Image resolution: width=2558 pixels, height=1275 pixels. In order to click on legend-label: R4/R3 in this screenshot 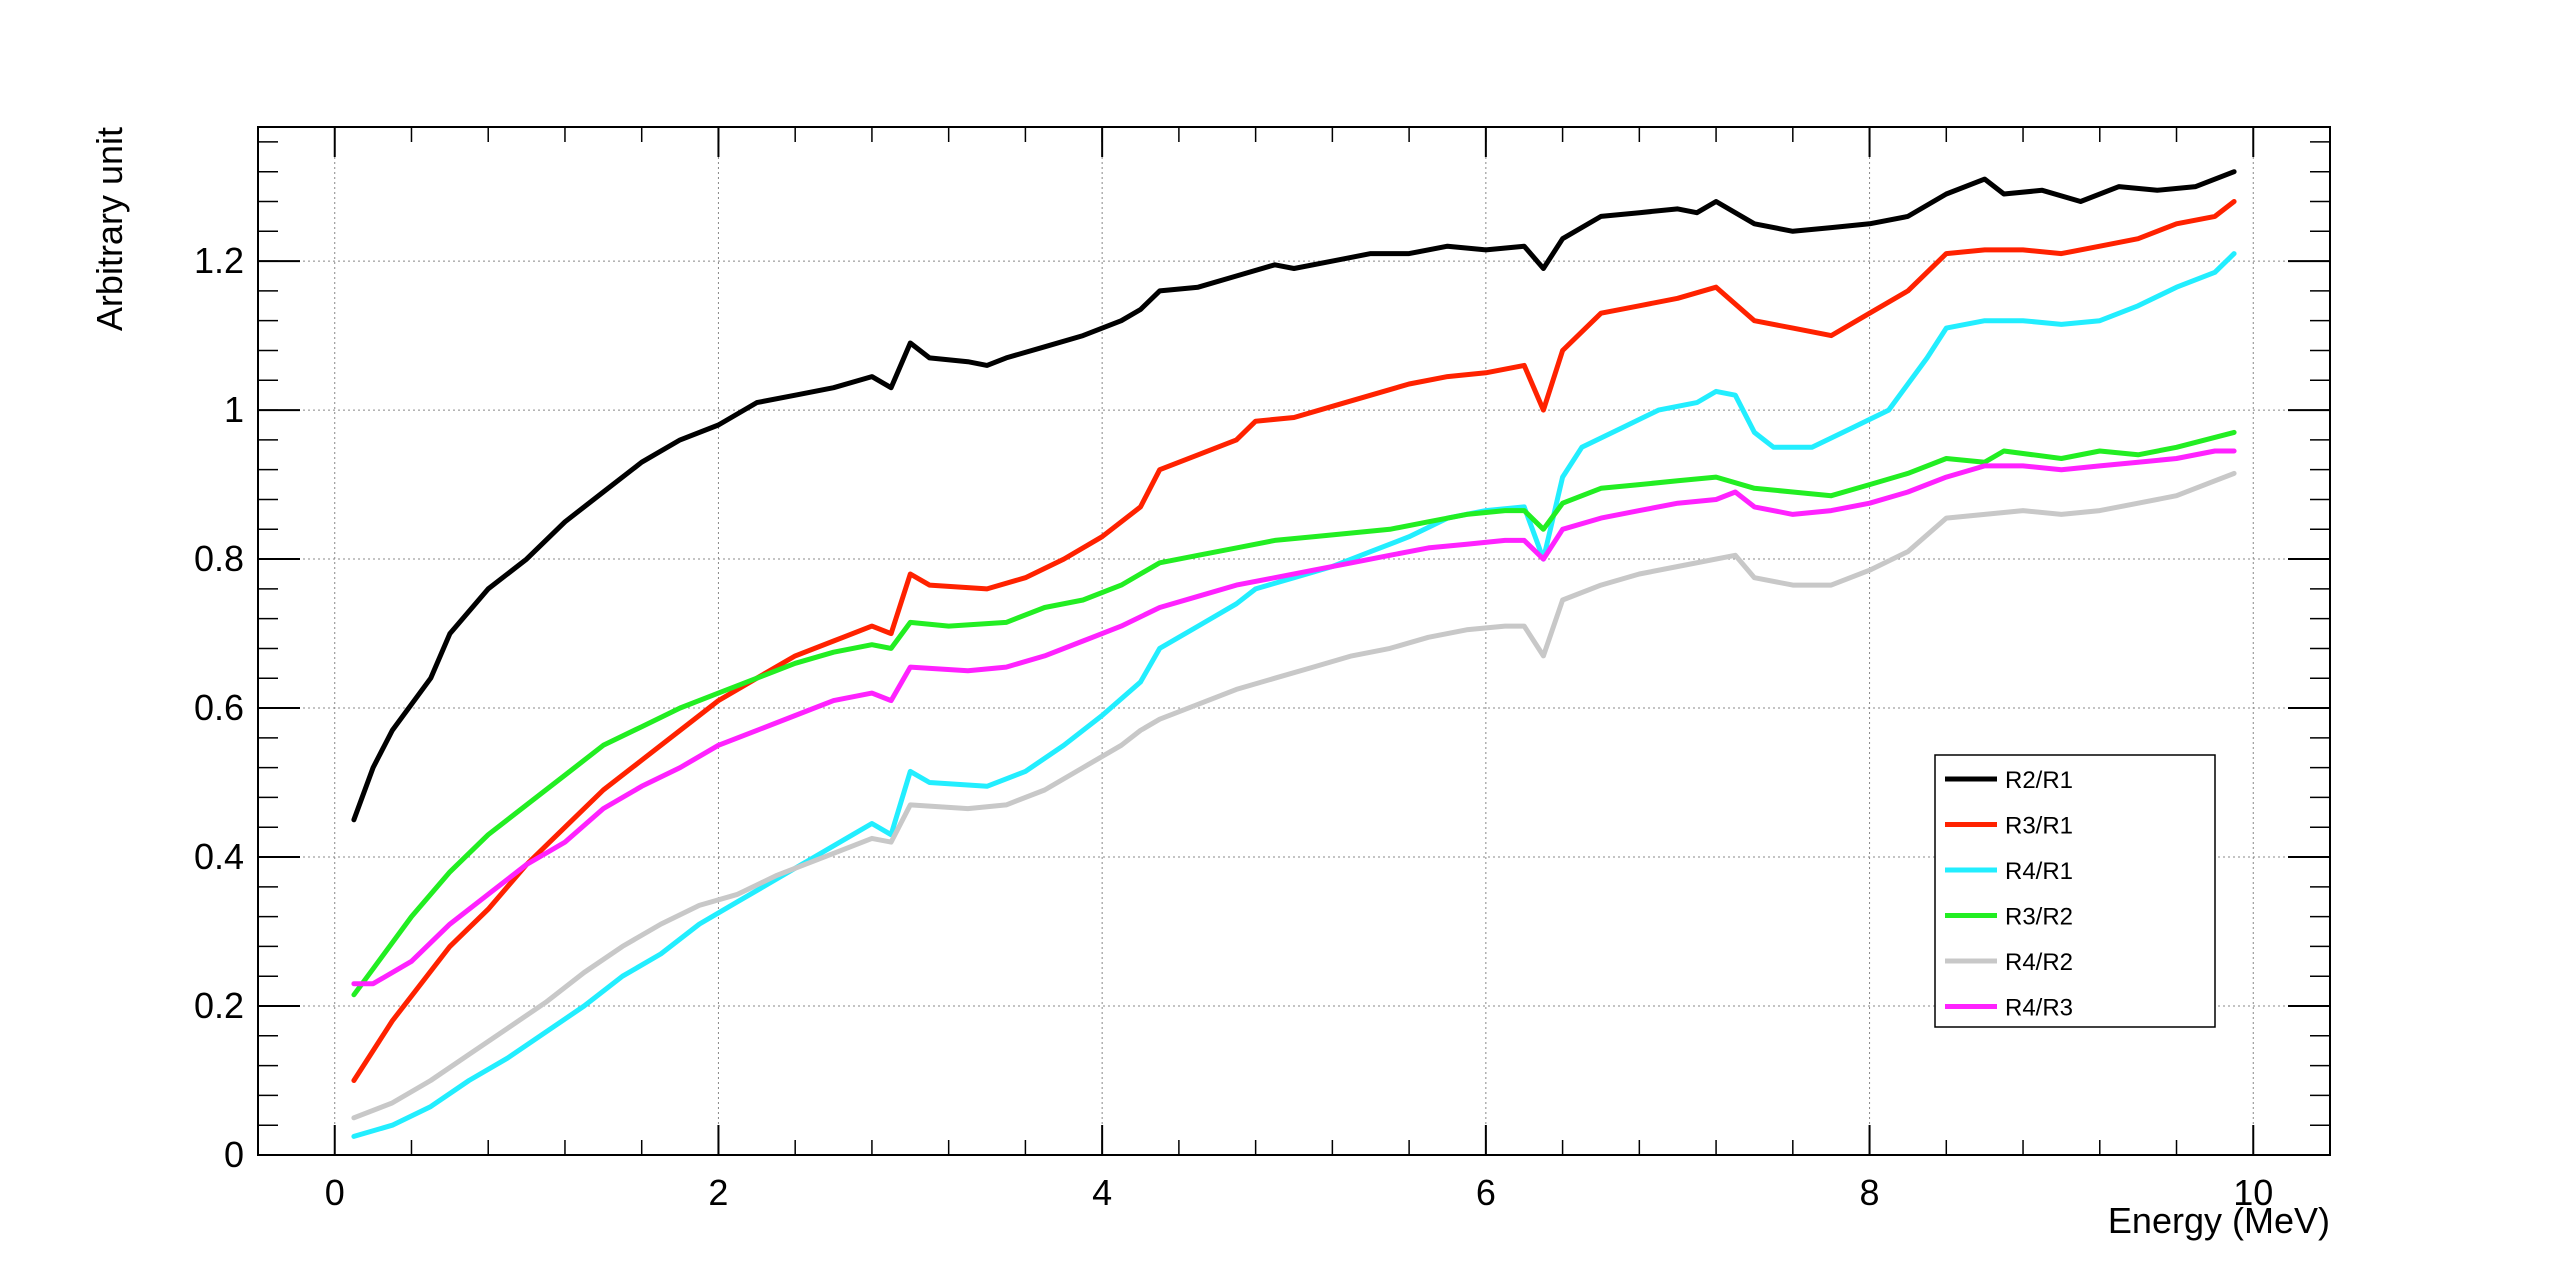, I will do `click(2039, 1008)`.